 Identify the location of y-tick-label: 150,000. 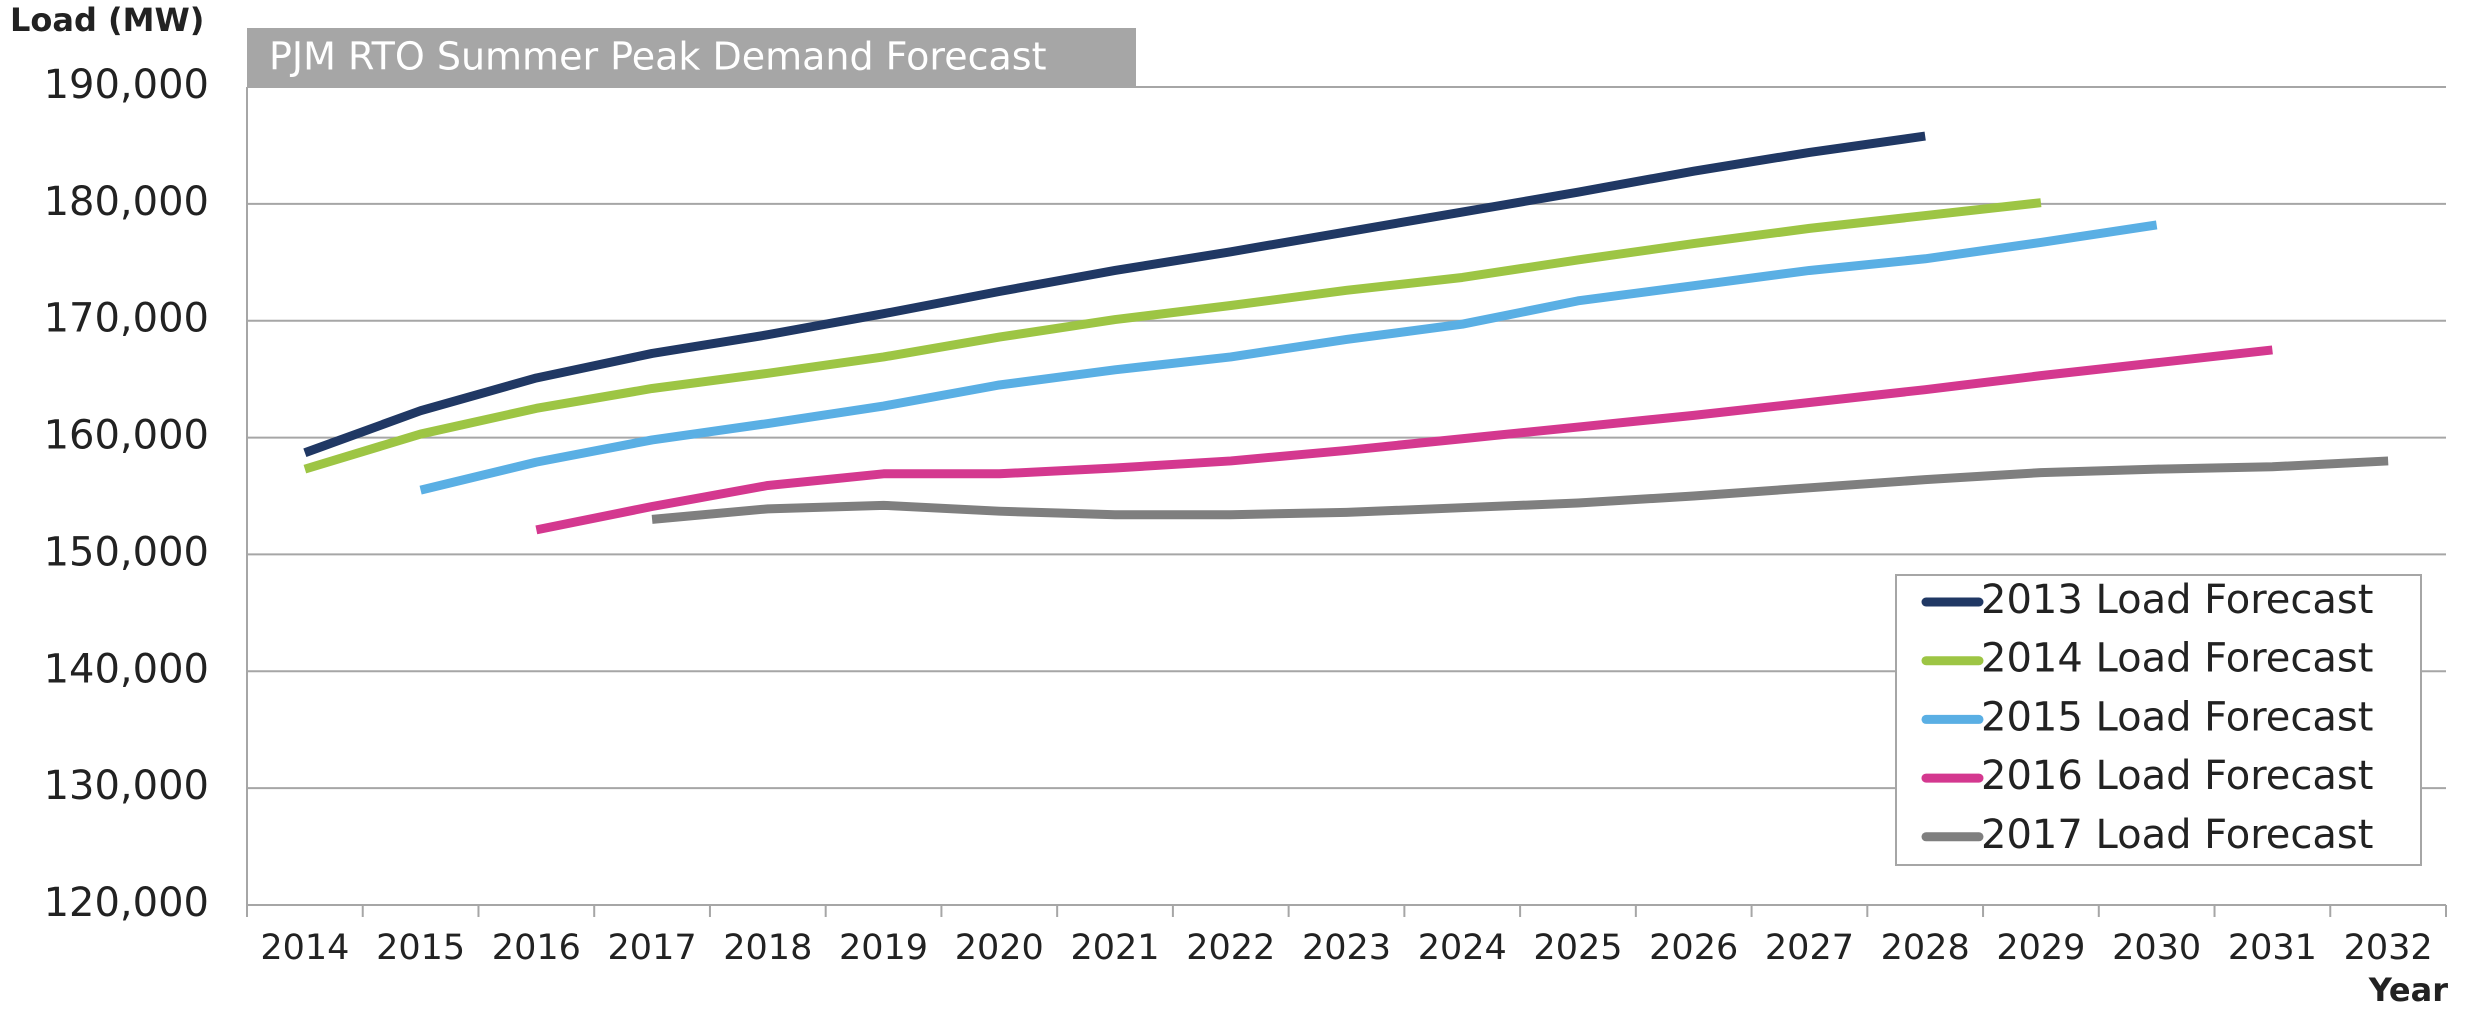
(126, 552).